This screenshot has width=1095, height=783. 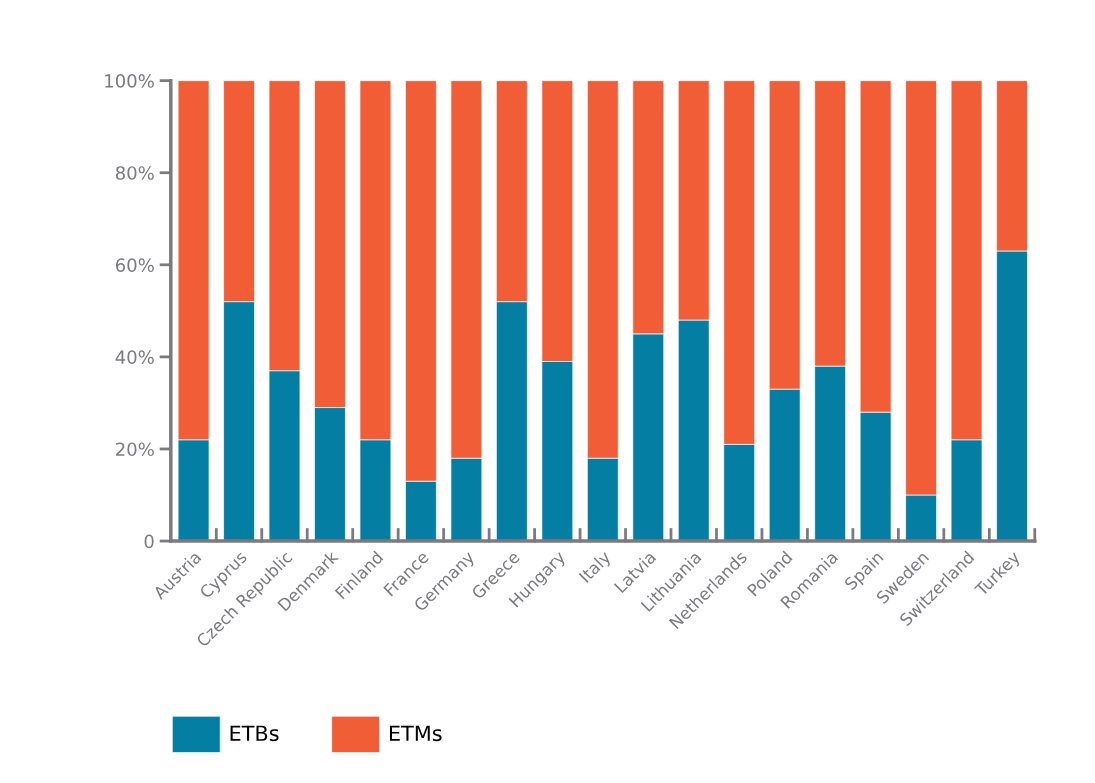 I want to click on y-tick-label: 20%, so click(x=135, y=449).